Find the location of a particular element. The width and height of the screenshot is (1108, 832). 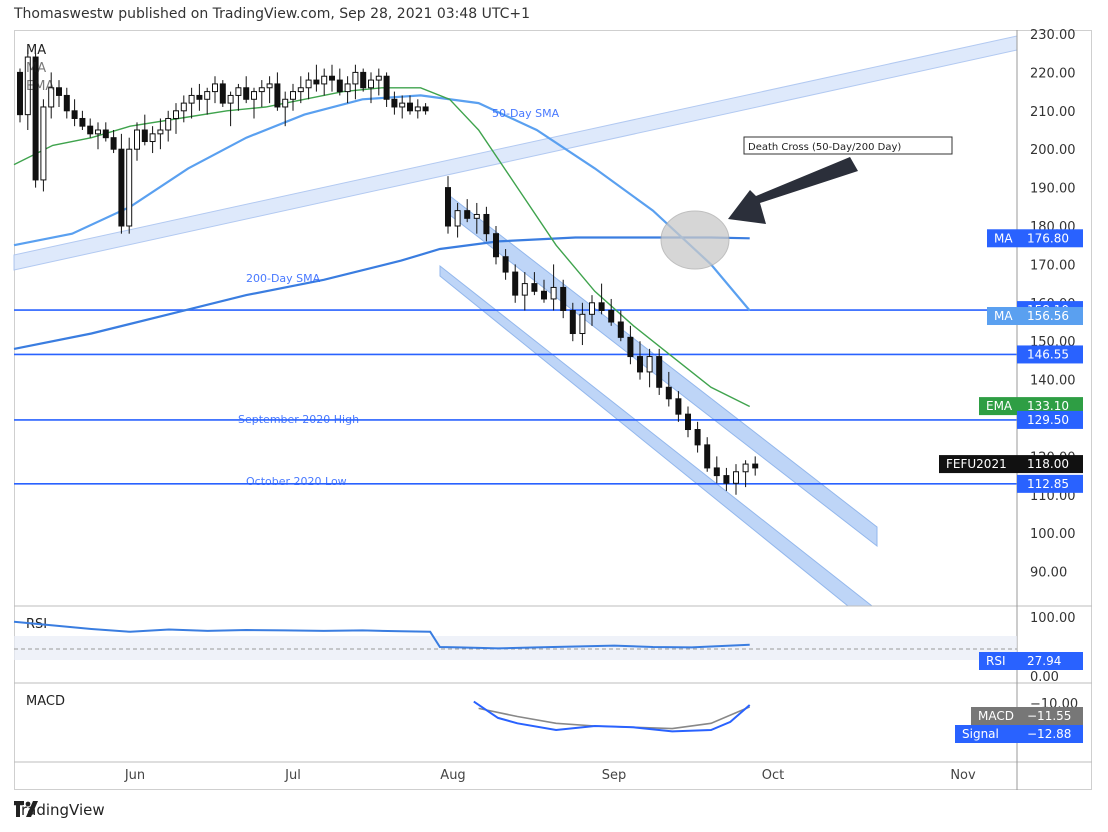

macd-tag-value: −11.55 is located at coordinates (1049, 716).